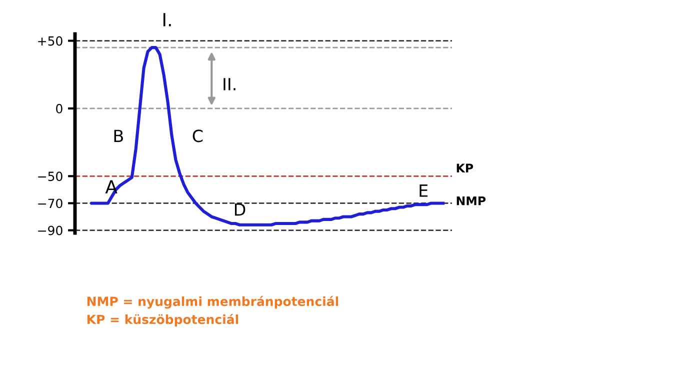 The height and width of the screenshot is (384, 674). Describe the element at coordinates (50, 177) in the screenshot. I see `y-tick-label: −50` at that location.